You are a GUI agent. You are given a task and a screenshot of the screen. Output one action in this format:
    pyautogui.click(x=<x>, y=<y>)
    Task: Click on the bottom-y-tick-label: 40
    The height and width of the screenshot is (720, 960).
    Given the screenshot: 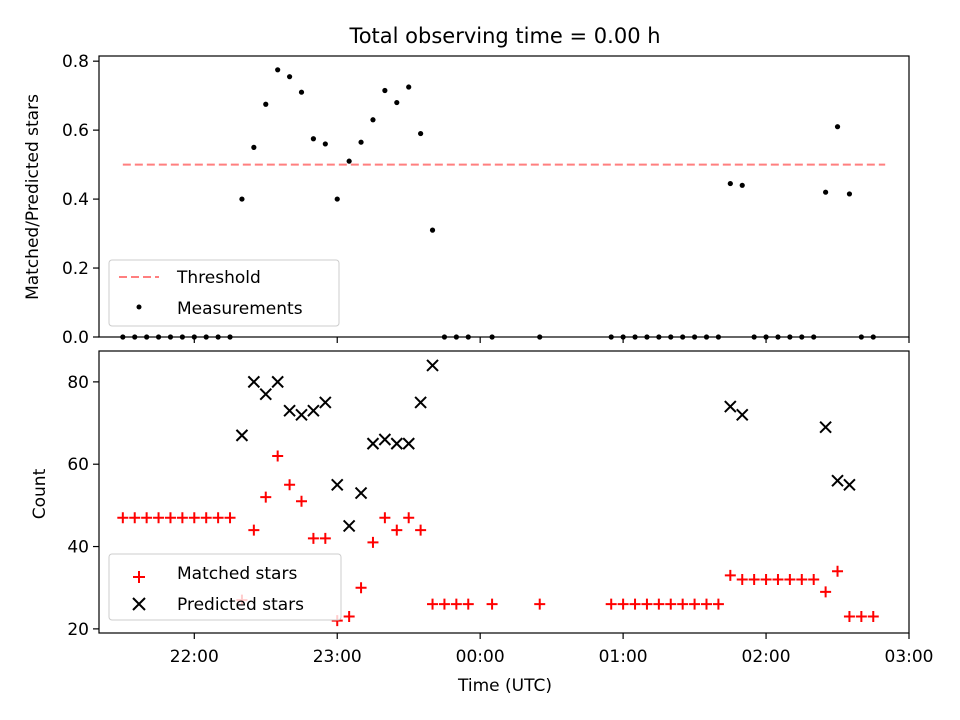 What is the action you would take?
    pyautogui.click(x=78, y=548)
    